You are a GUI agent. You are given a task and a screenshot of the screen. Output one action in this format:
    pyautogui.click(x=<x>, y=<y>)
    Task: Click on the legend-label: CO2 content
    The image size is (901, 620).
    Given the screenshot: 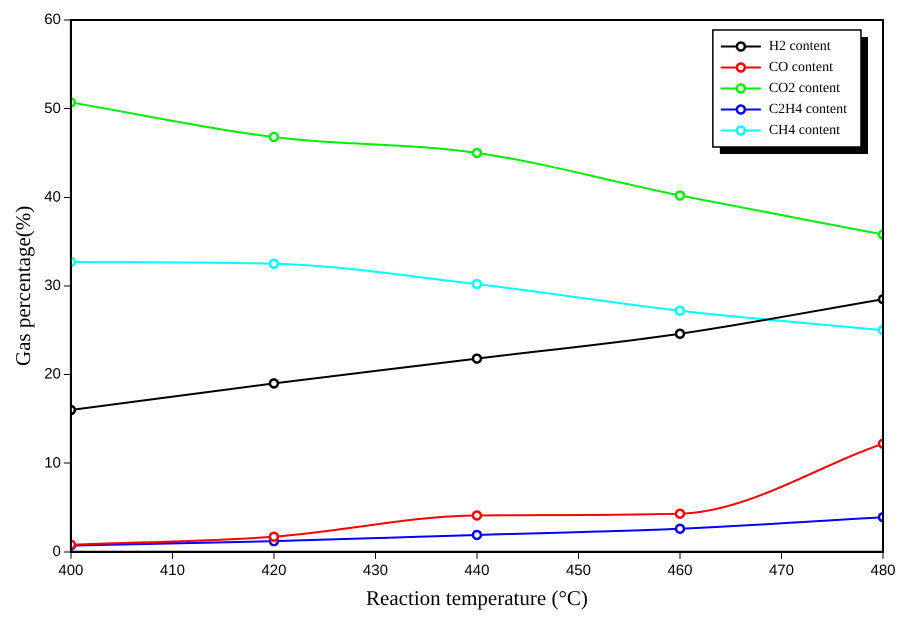 What is the action you would take?
    pyautogui.click(x=804, y=88)
    